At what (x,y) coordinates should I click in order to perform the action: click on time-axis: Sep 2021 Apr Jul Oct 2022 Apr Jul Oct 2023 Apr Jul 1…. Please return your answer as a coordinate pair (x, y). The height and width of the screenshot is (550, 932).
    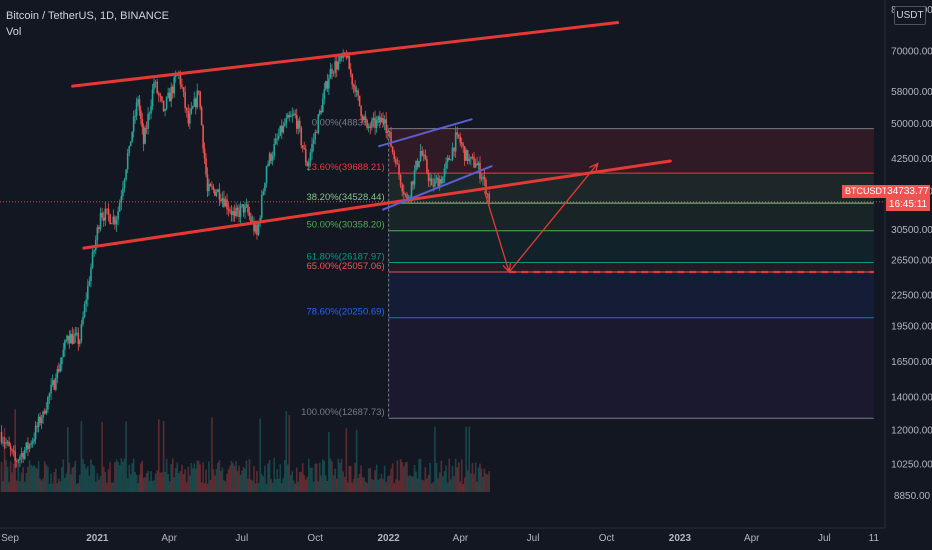
    Looking at the image, I should click on (440, 538).